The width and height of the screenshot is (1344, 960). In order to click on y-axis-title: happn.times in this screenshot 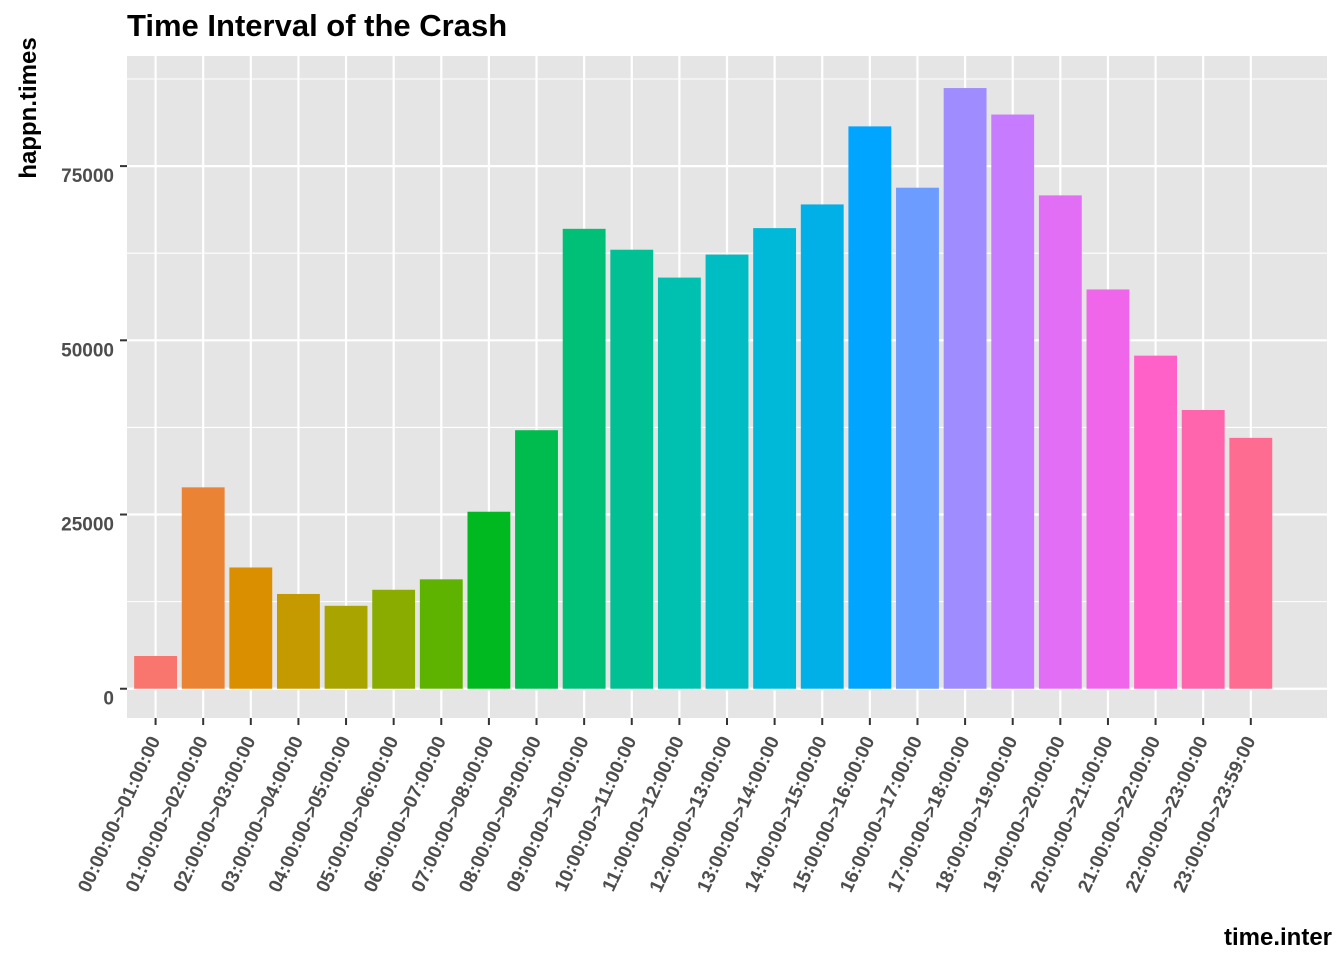, I will do `click(28, 107)`.